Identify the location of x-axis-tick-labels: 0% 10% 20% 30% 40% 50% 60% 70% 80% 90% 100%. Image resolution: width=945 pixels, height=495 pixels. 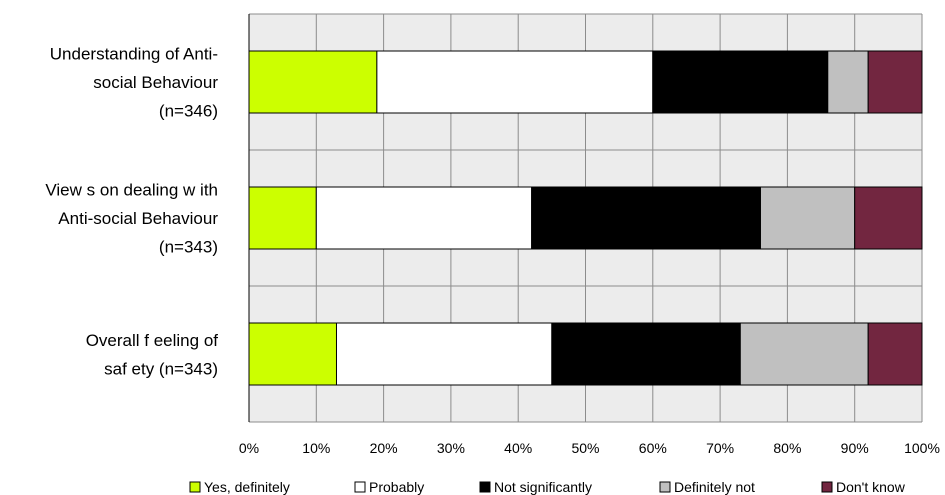
(589, 448).